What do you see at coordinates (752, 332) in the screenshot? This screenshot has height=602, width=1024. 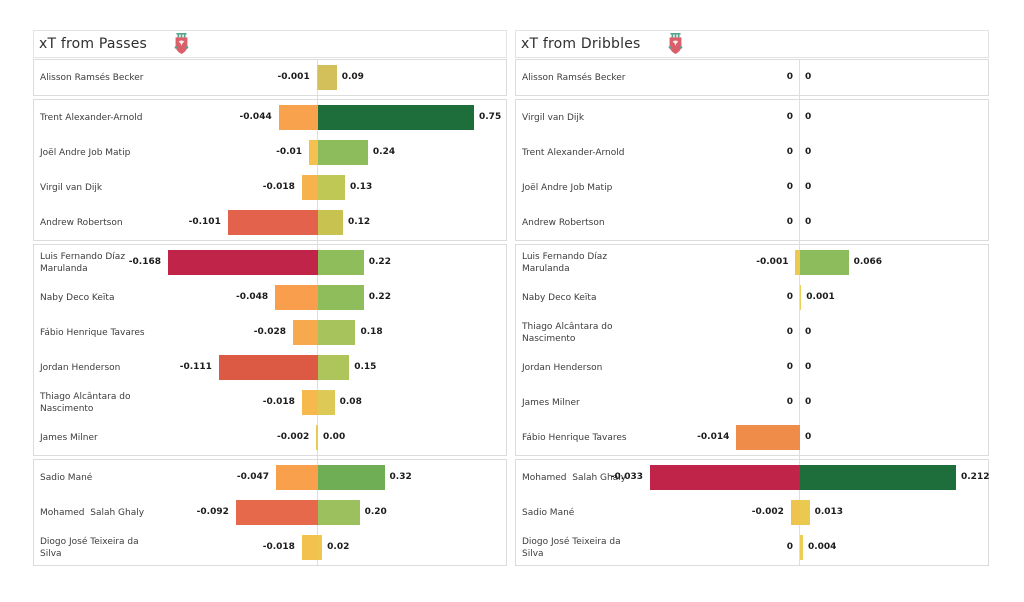 I see `chart-row: Thiago Alcântara do Nascimento 0 0` at bounding box center [752, 332].